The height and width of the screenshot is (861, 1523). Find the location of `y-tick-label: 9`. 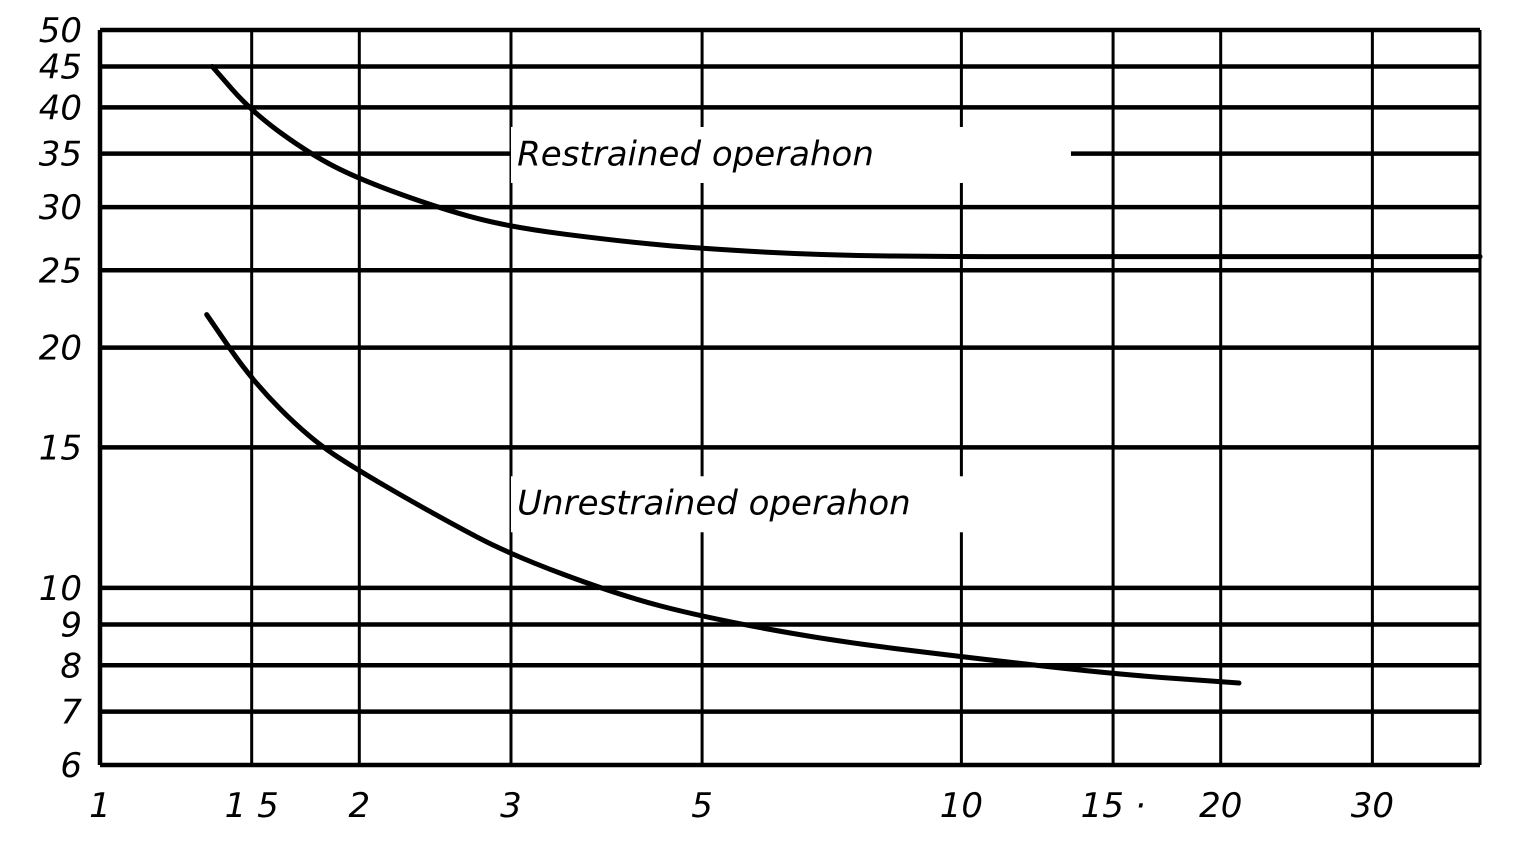

y-tick-label: 9 is located at coordinates (71, 625).